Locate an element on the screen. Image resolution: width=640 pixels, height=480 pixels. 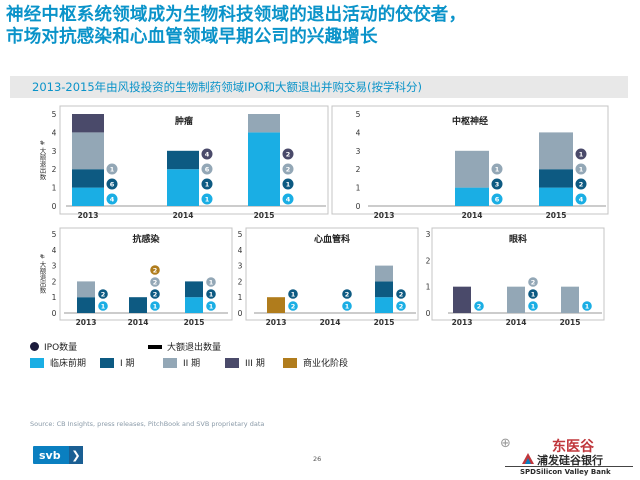
legend-ma: 大额退出数量 is located at coordinates (184, 346).